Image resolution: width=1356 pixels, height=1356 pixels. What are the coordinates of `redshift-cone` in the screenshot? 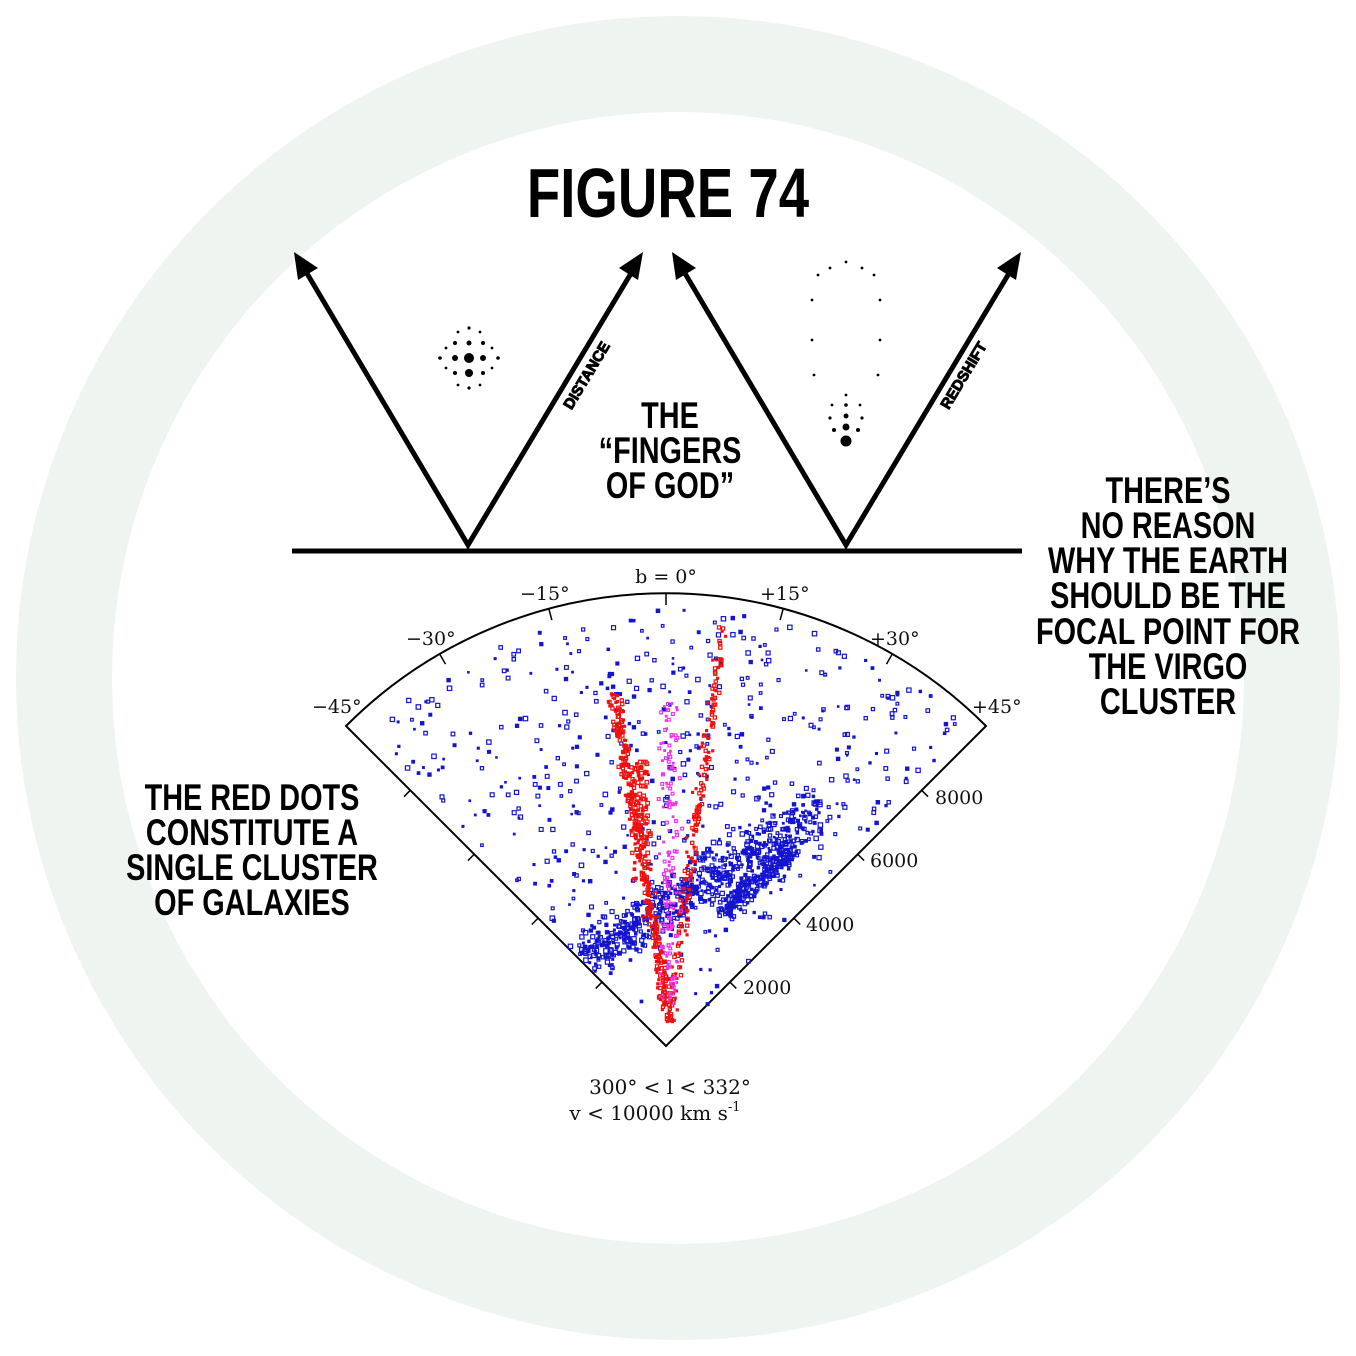 It's located at (847, 406).